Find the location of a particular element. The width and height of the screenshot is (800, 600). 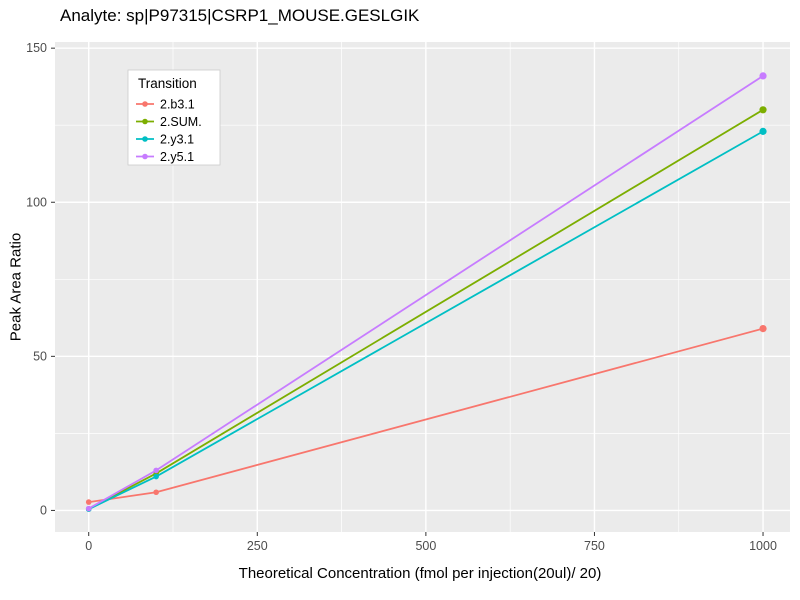

legend-box is located at coordinates (174, 117).